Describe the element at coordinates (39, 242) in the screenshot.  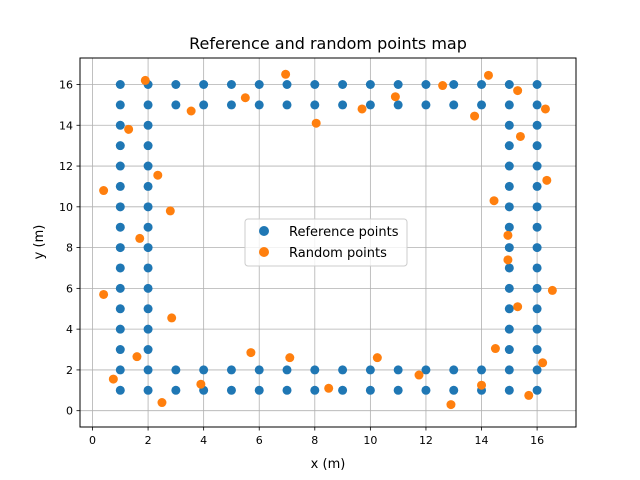
I see `y-axis-label: y (m)` at that location.